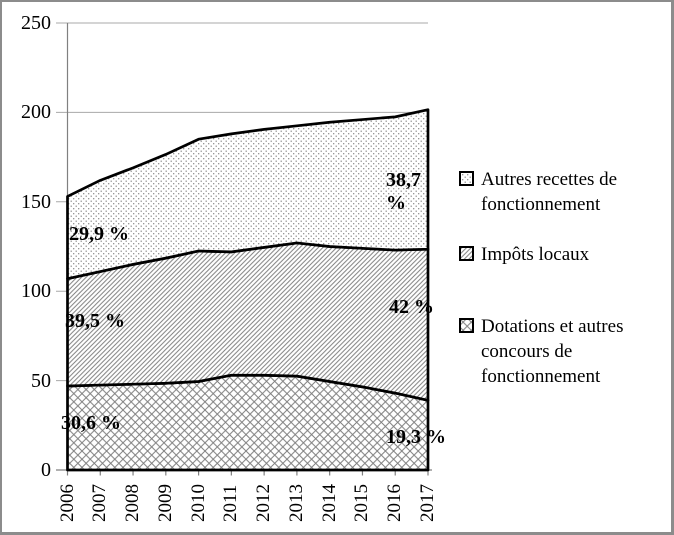  Describe the element at coordinates (100, 503) in the screenshot. I see `x-axis-tick-label: 2007` at that location.